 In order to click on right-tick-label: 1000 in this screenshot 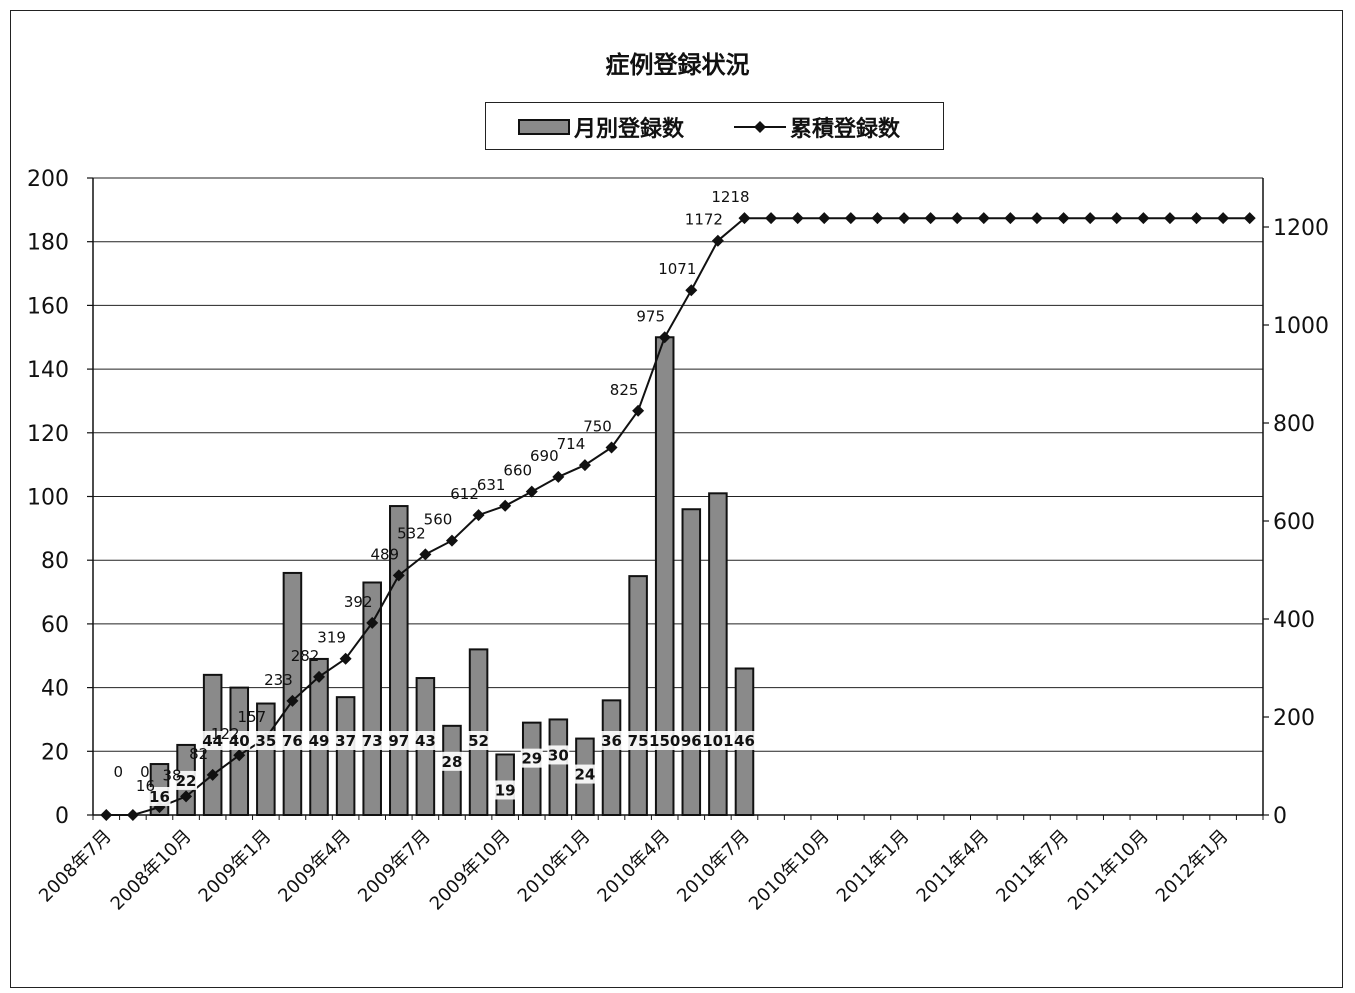, I will do `click(1301, 326)`.